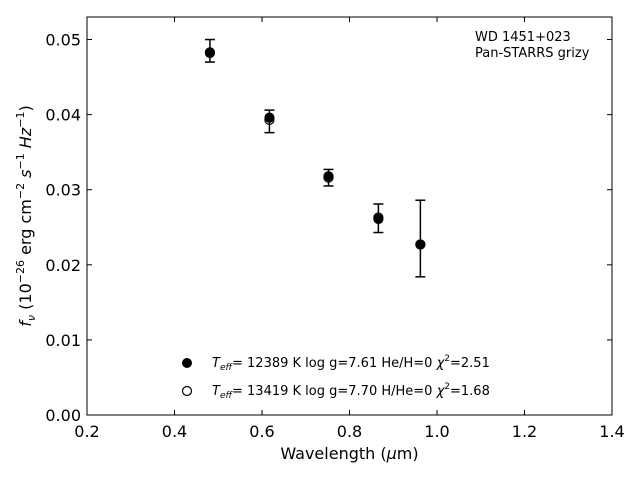 Image resolution: width=640 pixels, height=480 pixels. I want to click on legend-marker-filled, so click(187, 363).